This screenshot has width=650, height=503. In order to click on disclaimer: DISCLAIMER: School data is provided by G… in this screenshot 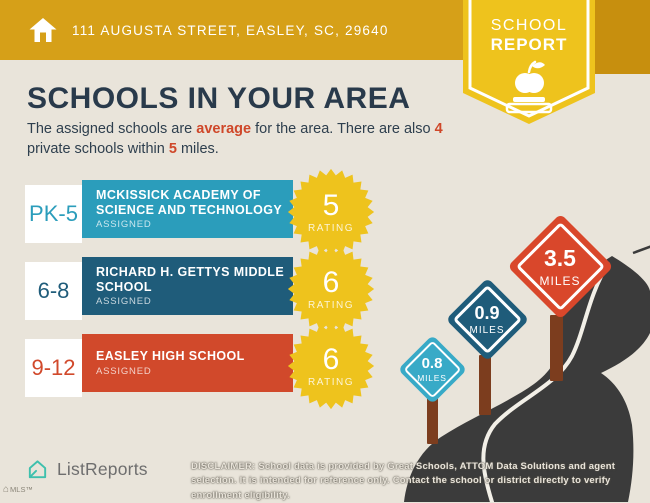, I will do `click(419, 481)`.